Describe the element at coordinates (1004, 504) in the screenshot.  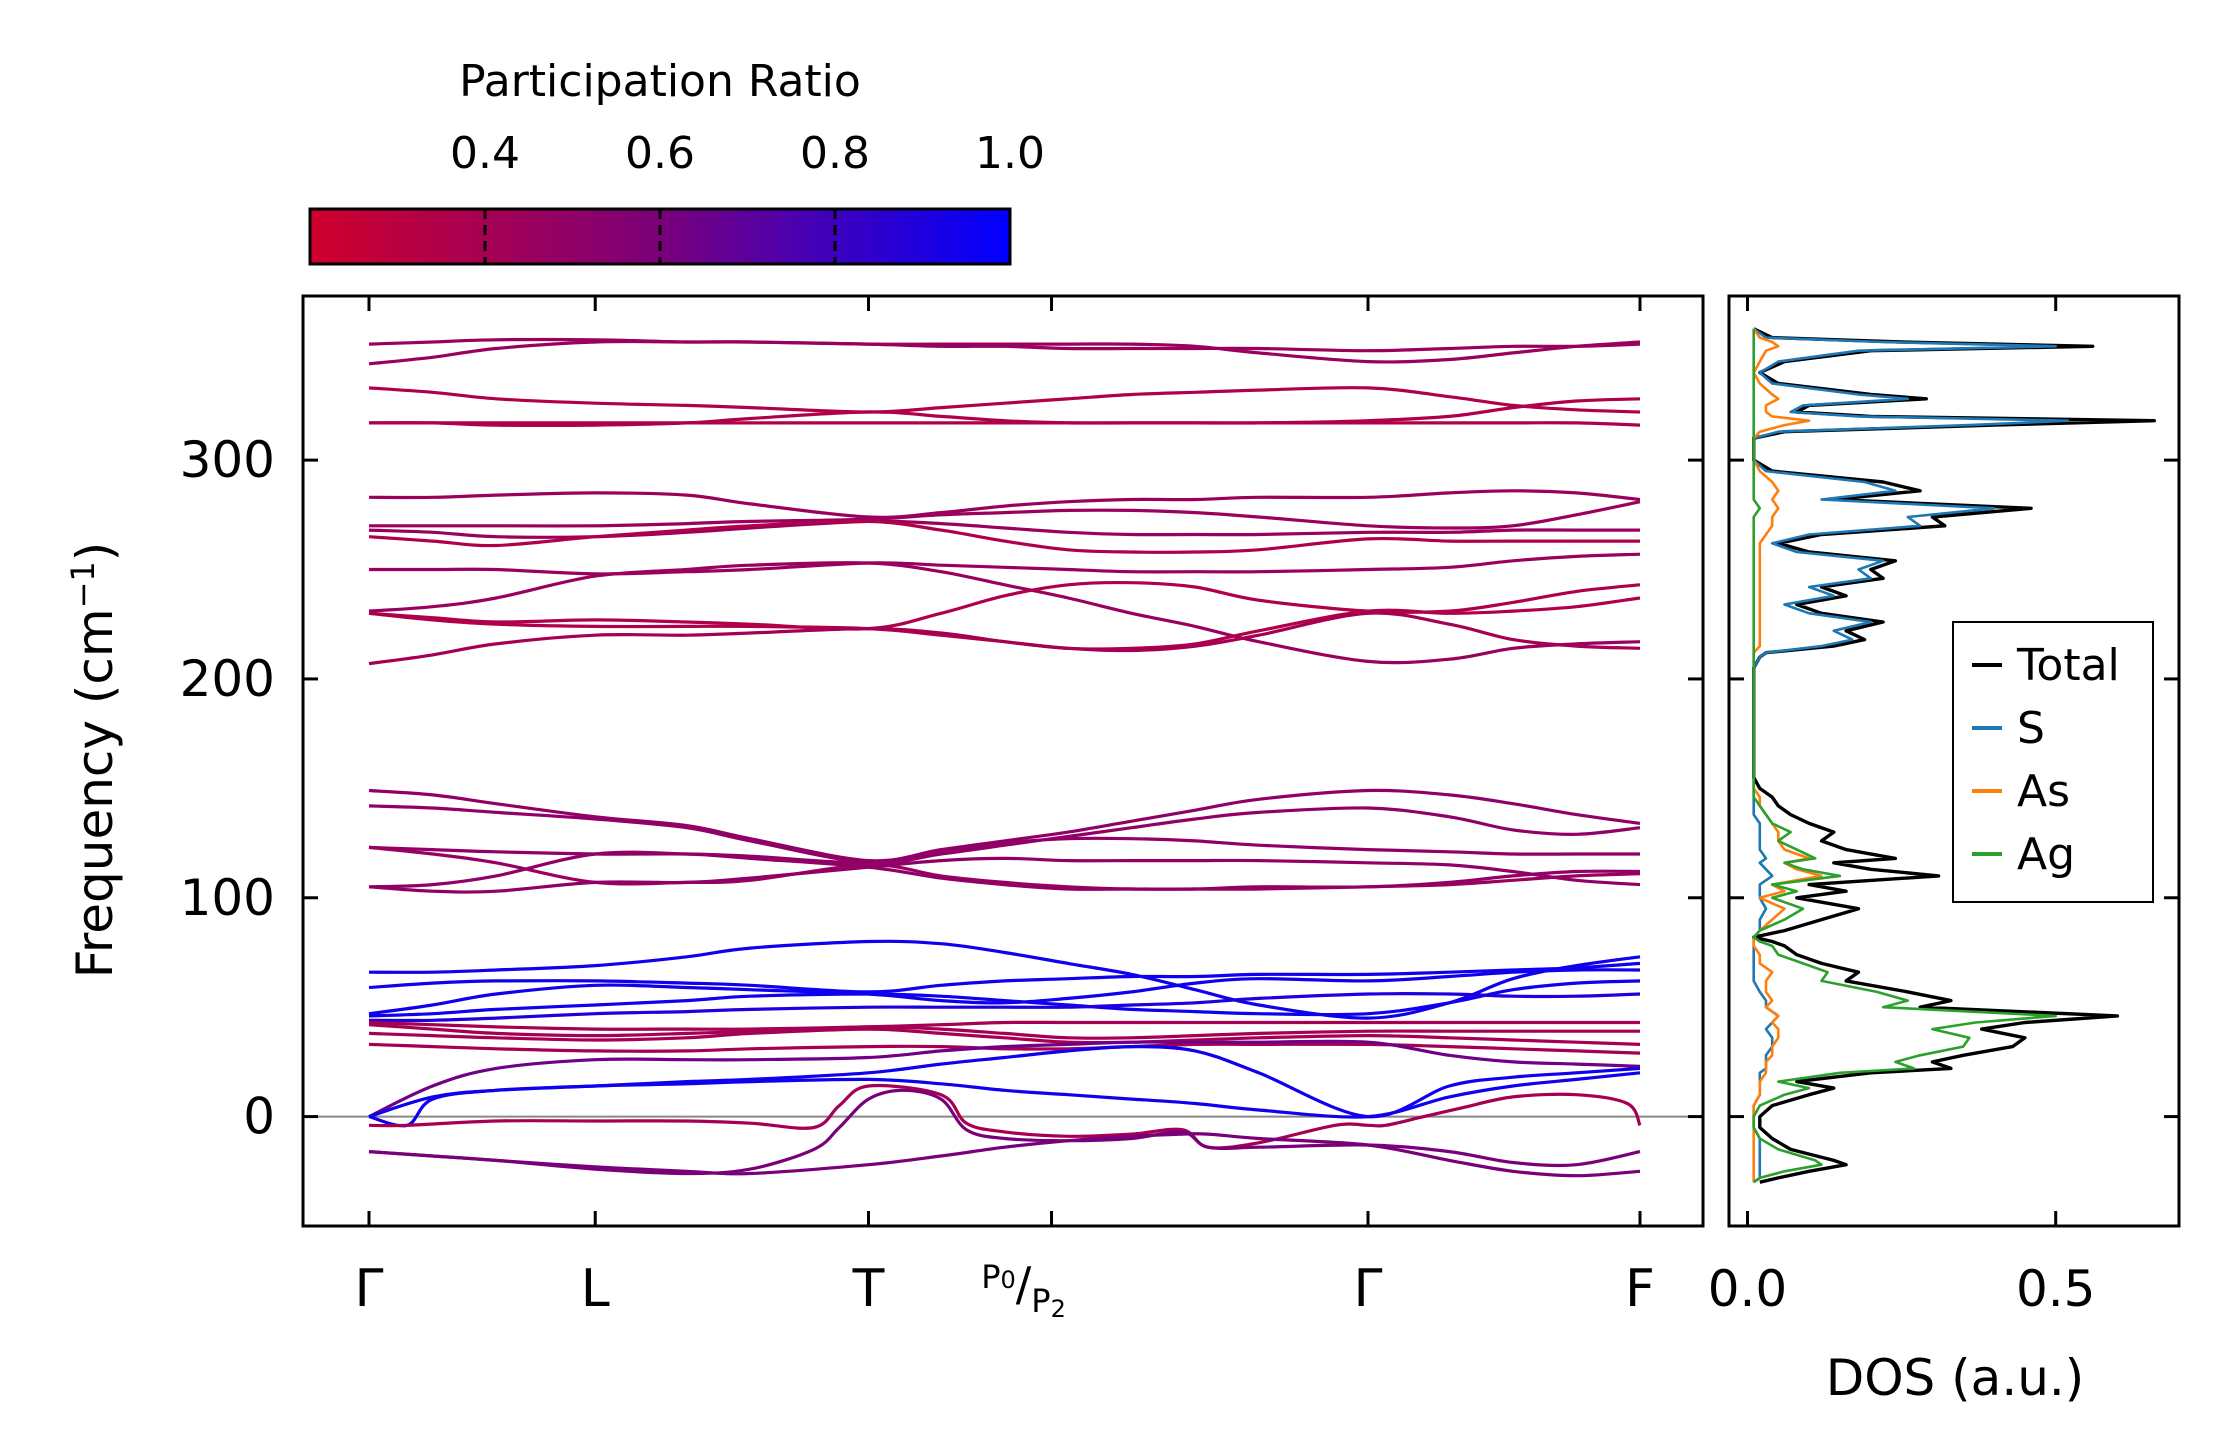
I see `band-line-b6` at that location.